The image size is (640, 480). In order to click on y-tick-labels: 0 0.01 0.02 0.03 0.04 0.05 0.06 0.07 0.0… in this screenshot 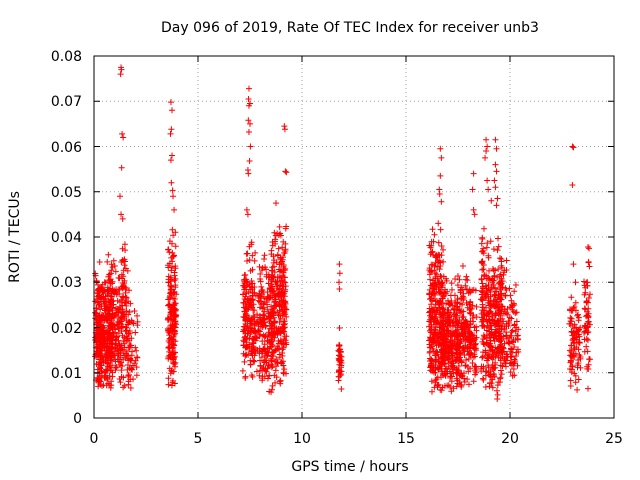, I will do `click(66, 238)`.